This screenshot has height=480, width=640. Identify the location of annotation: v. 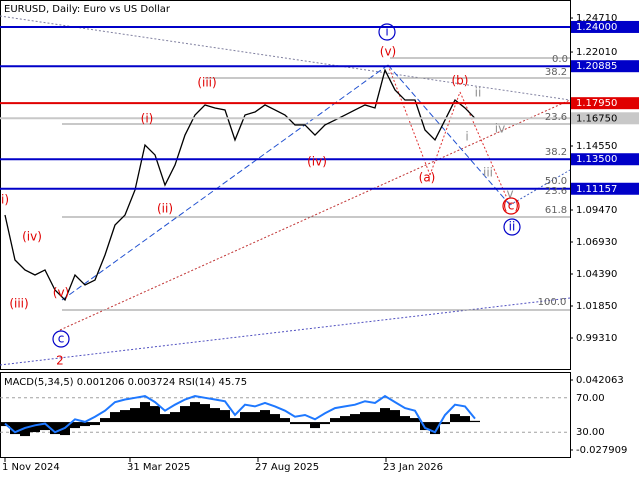
(509, 194).